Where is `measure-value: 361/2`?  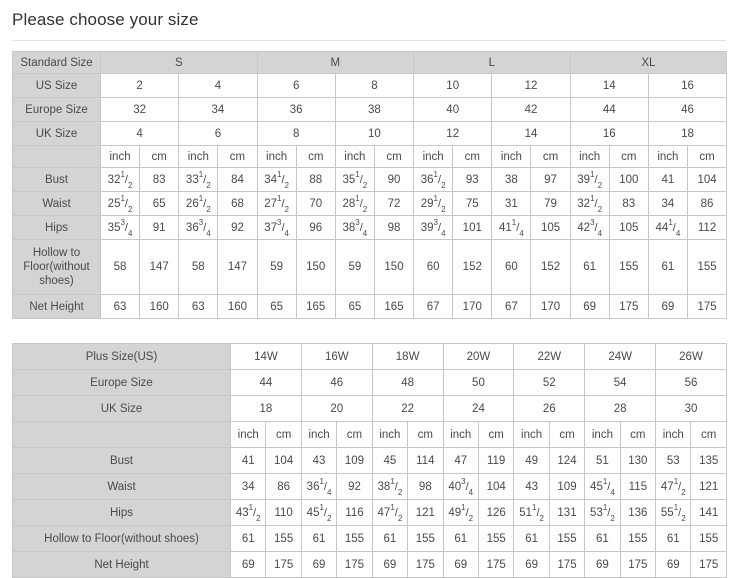 measure-value: 361/2 is located at coordinates (433, 179).